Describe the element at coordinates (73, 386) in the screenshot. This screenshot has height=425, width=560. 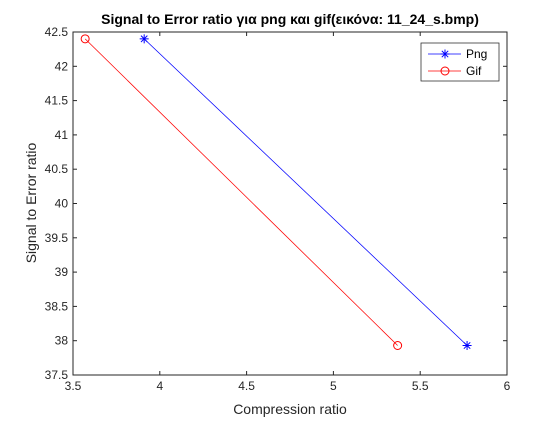
I see `x-tick-label: 3.5` at that location.